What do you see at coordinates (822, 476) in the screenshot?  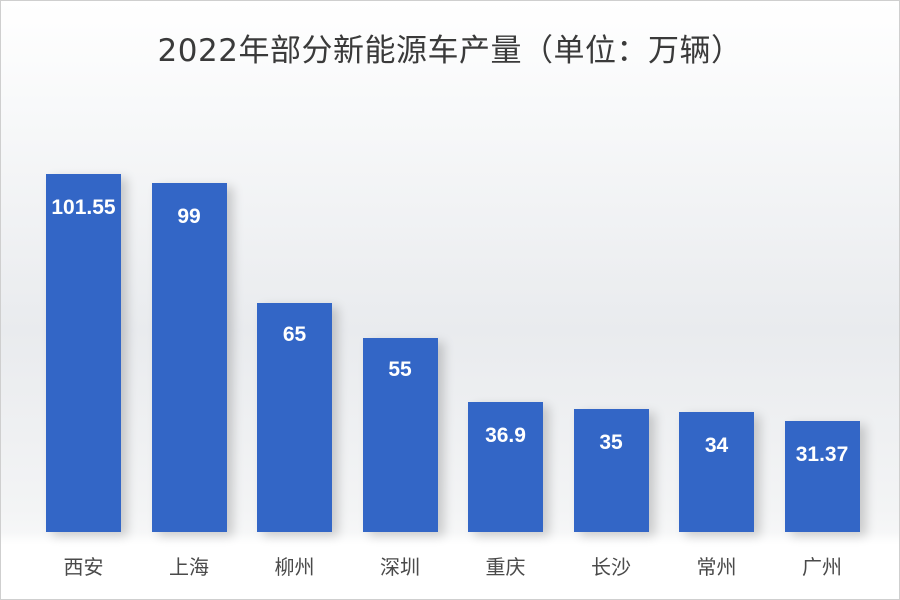 I see `bar: 31.37` at bounding box center [822, 476].